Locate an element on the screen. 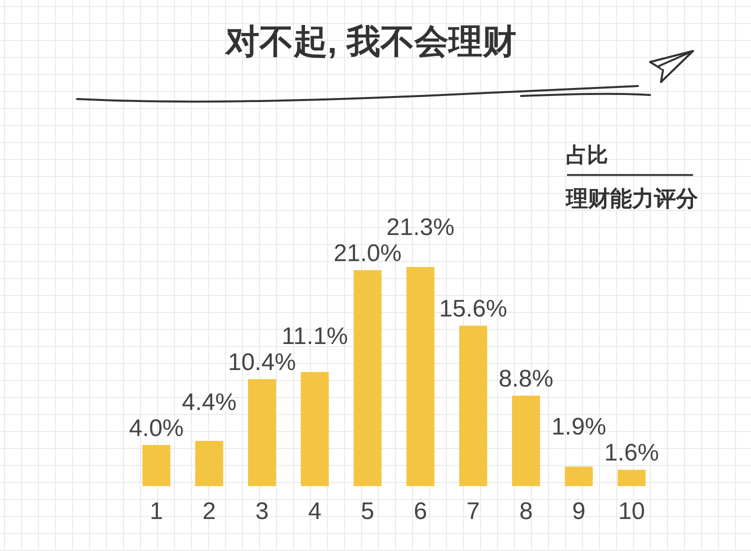 The height and width of the screenshot is (551, 751). data-label: 8.8% is located at coordinates (526, 379).